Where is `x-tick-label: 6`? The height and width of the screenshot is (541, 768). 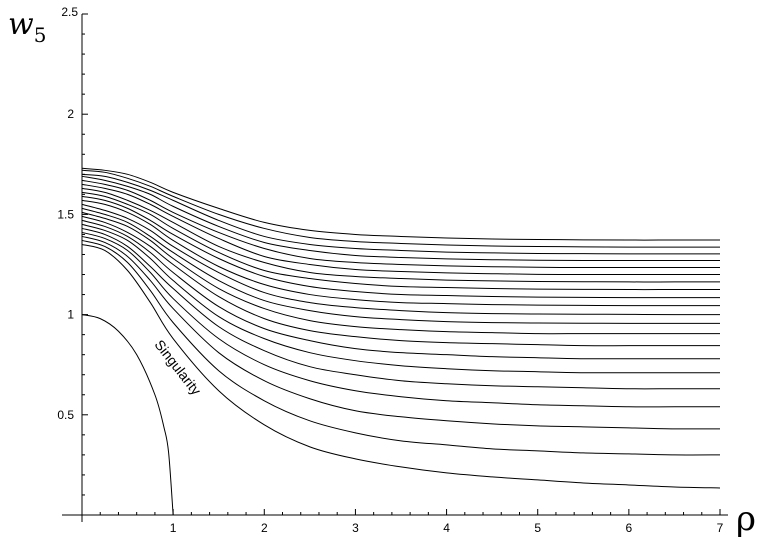 x-tick-label: 6 is located at coordinates (629, 528).